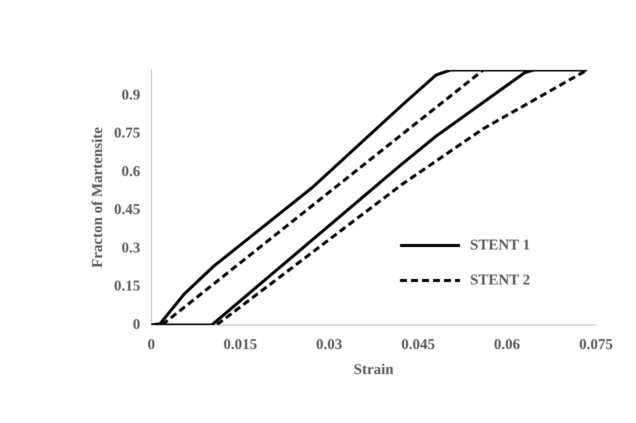 Image resolution: width=636 pixels, height=423 pixels. Describe the element at coordinates (136, 324) in the screenshot. I see `y-tick-label: 0` at that location.